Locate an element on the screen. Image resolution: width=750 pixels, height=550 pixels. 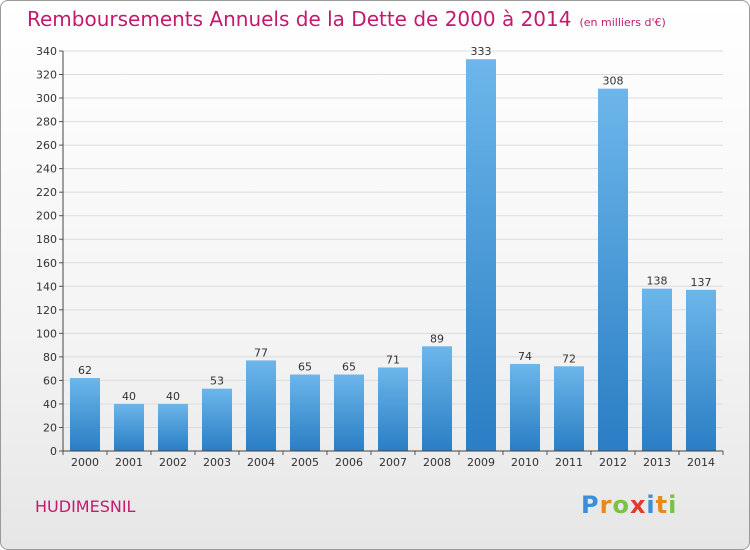
logo-letter: o is located at coordinates (621, 505).